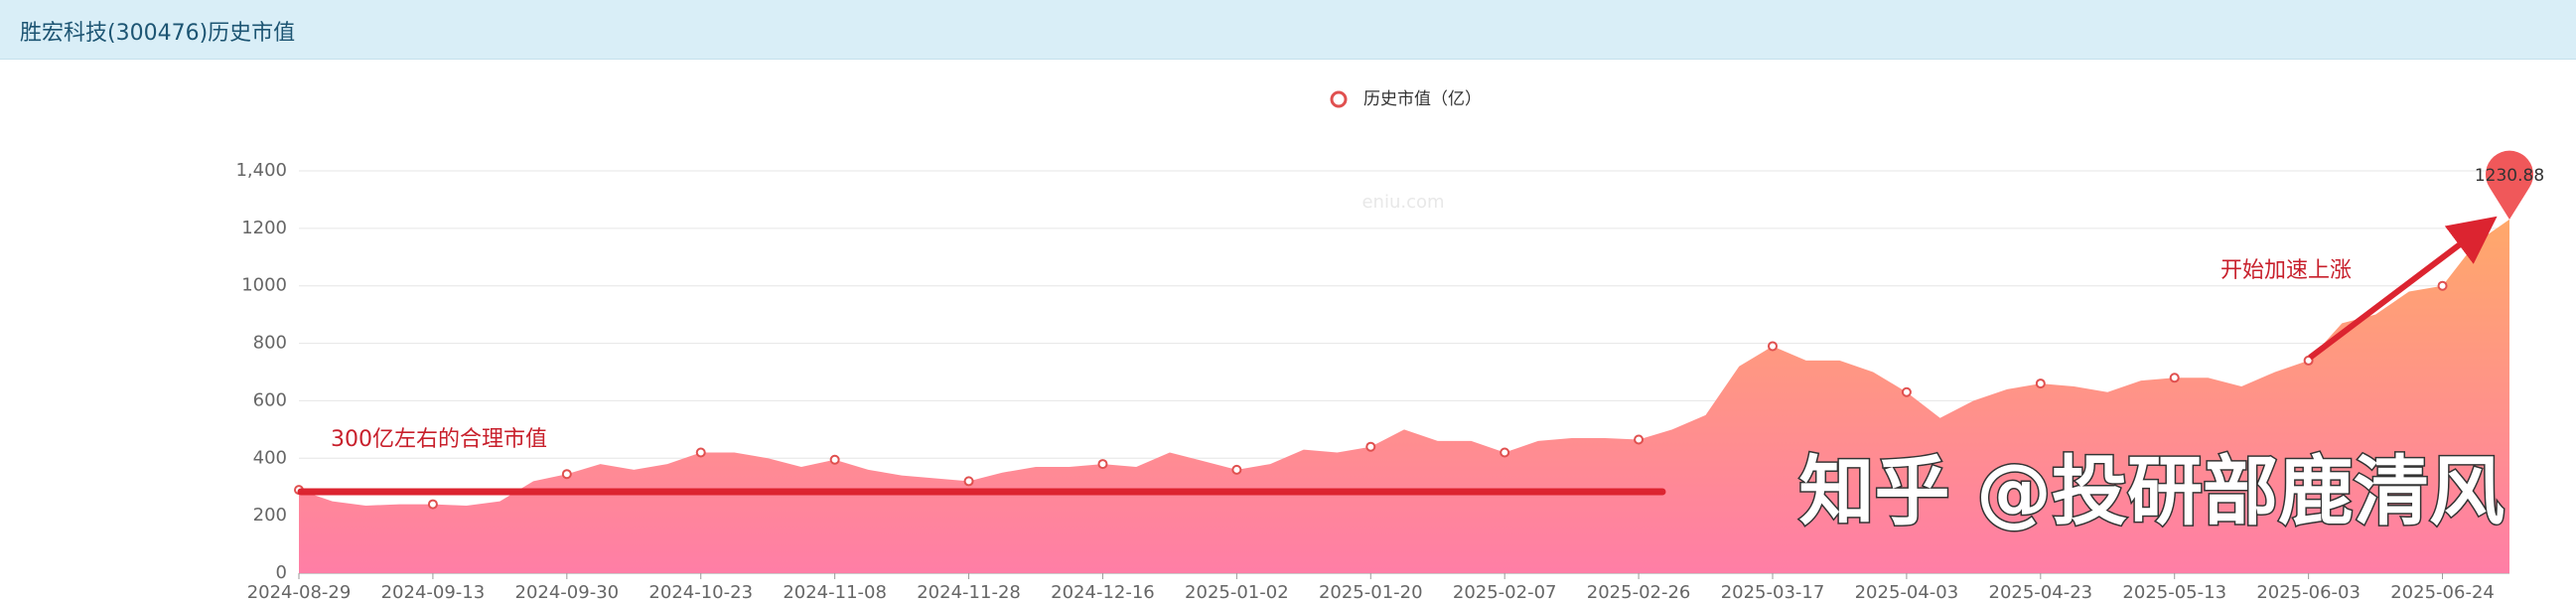 Image resolution: width=2576 pixels, height=604 pixels. What do you see at coordinates (1639, 592) in the screenshot?
I see `x-tick-label: 2025-02-26` at bounding box center [1639, 592].